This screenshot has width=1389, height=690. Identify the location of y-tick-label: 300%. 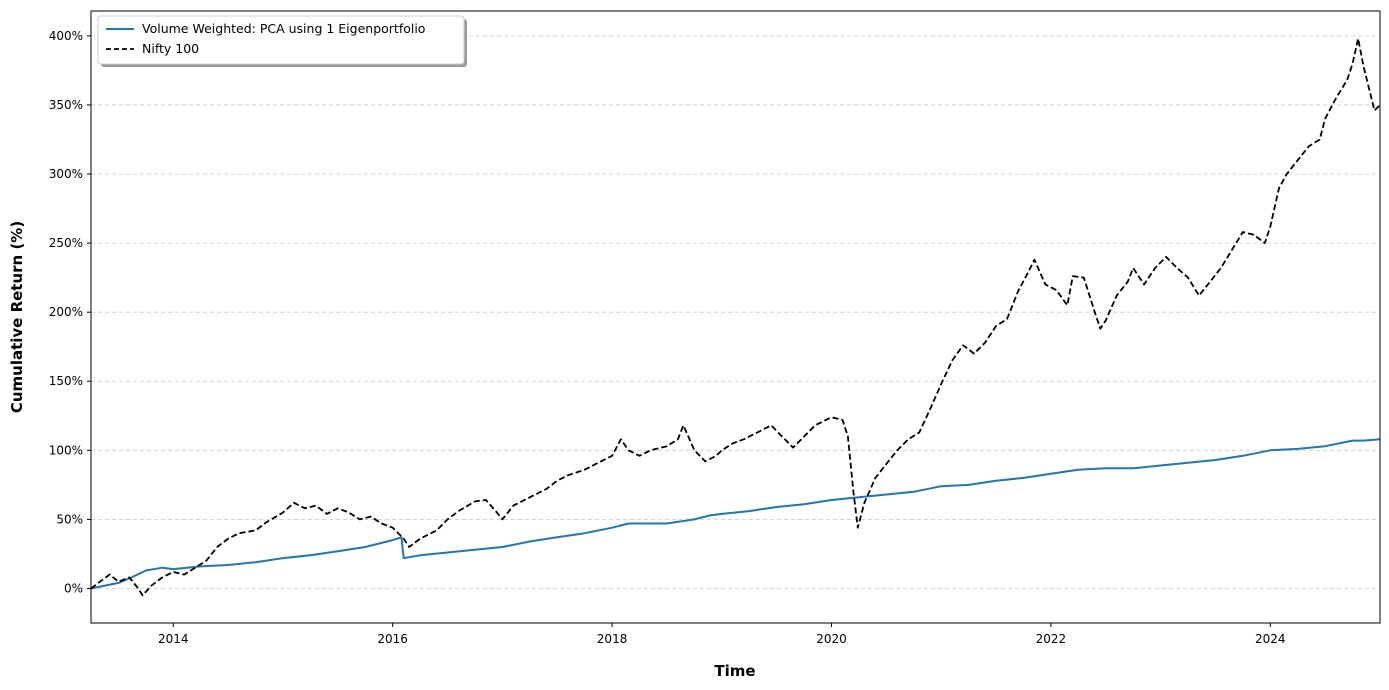
(66, 174).